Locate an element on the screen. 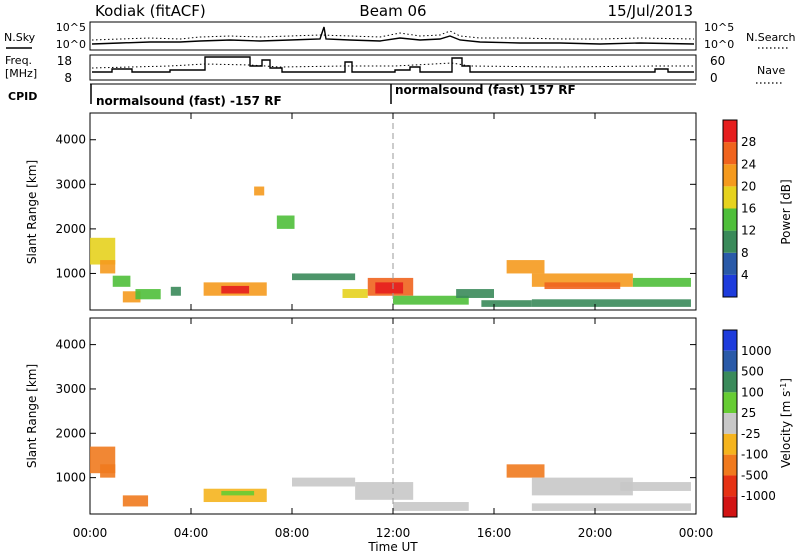  power-ytick-label: 2000 is located at coordinates (70, 229).